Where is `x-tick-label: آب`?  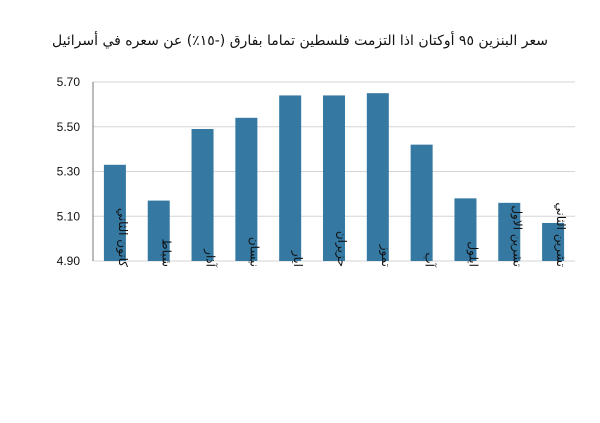 x-tick-label: آب is located at coordinates (430, 259).